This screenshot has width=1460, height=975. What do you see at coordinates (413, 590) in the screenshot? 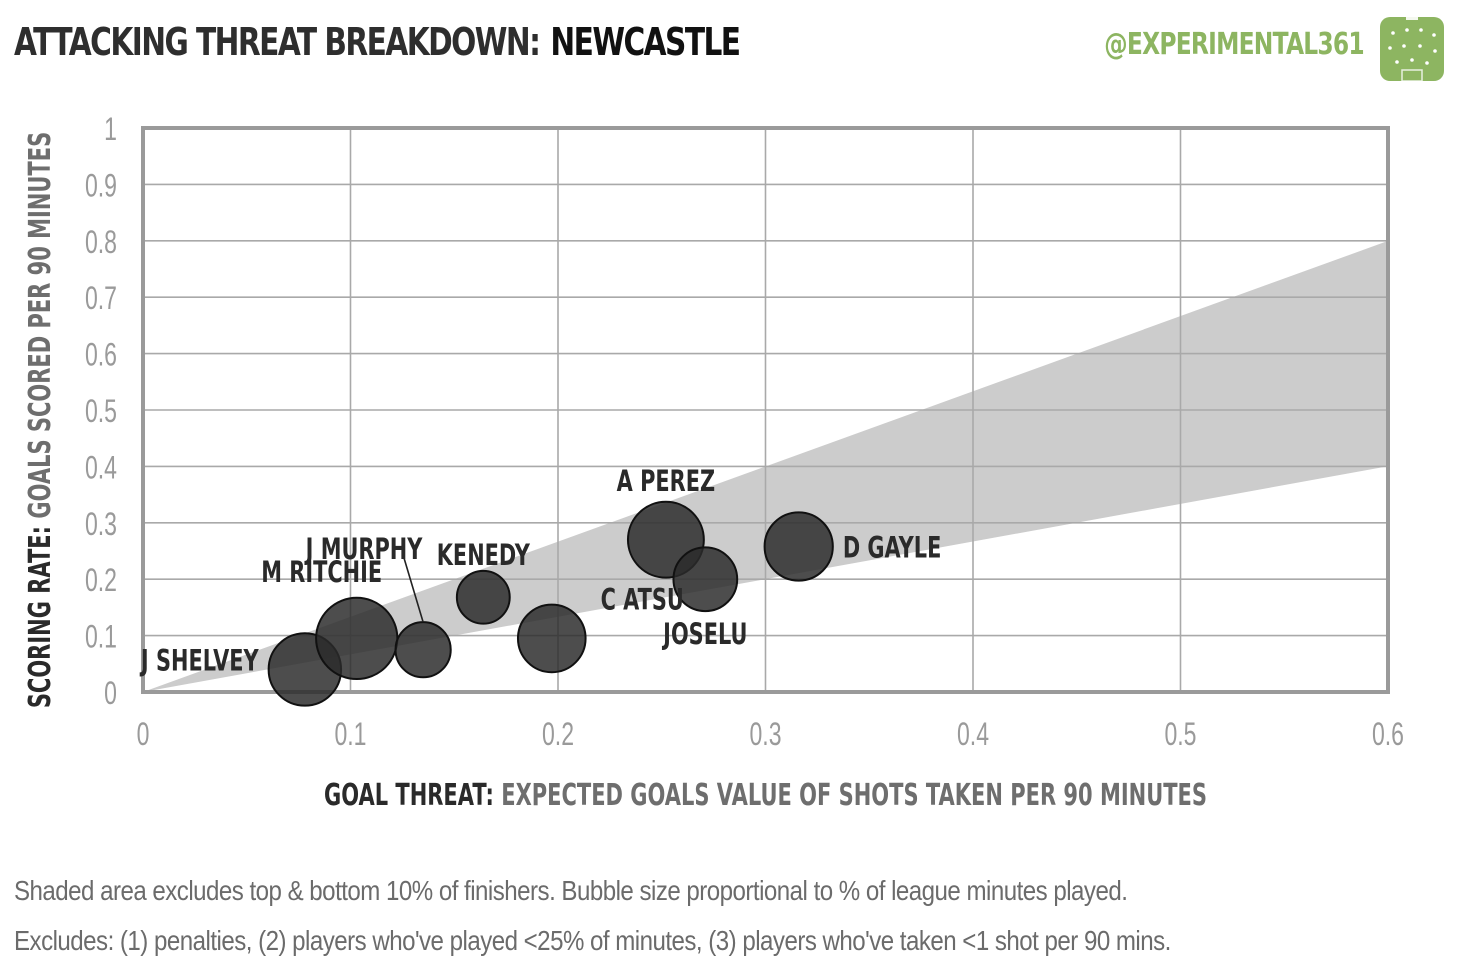
I see `label-leader-line` at bounding box center [413, 590].